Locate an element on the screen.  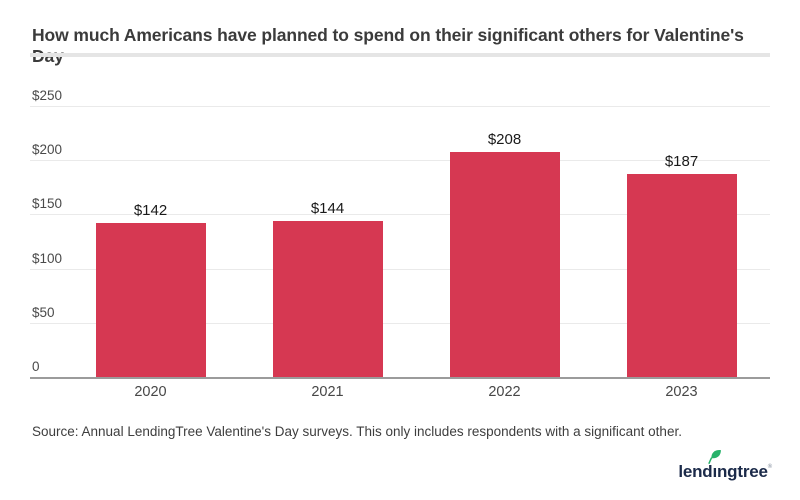
x-axis-label: 2021 is located at coordinates (327, 392).